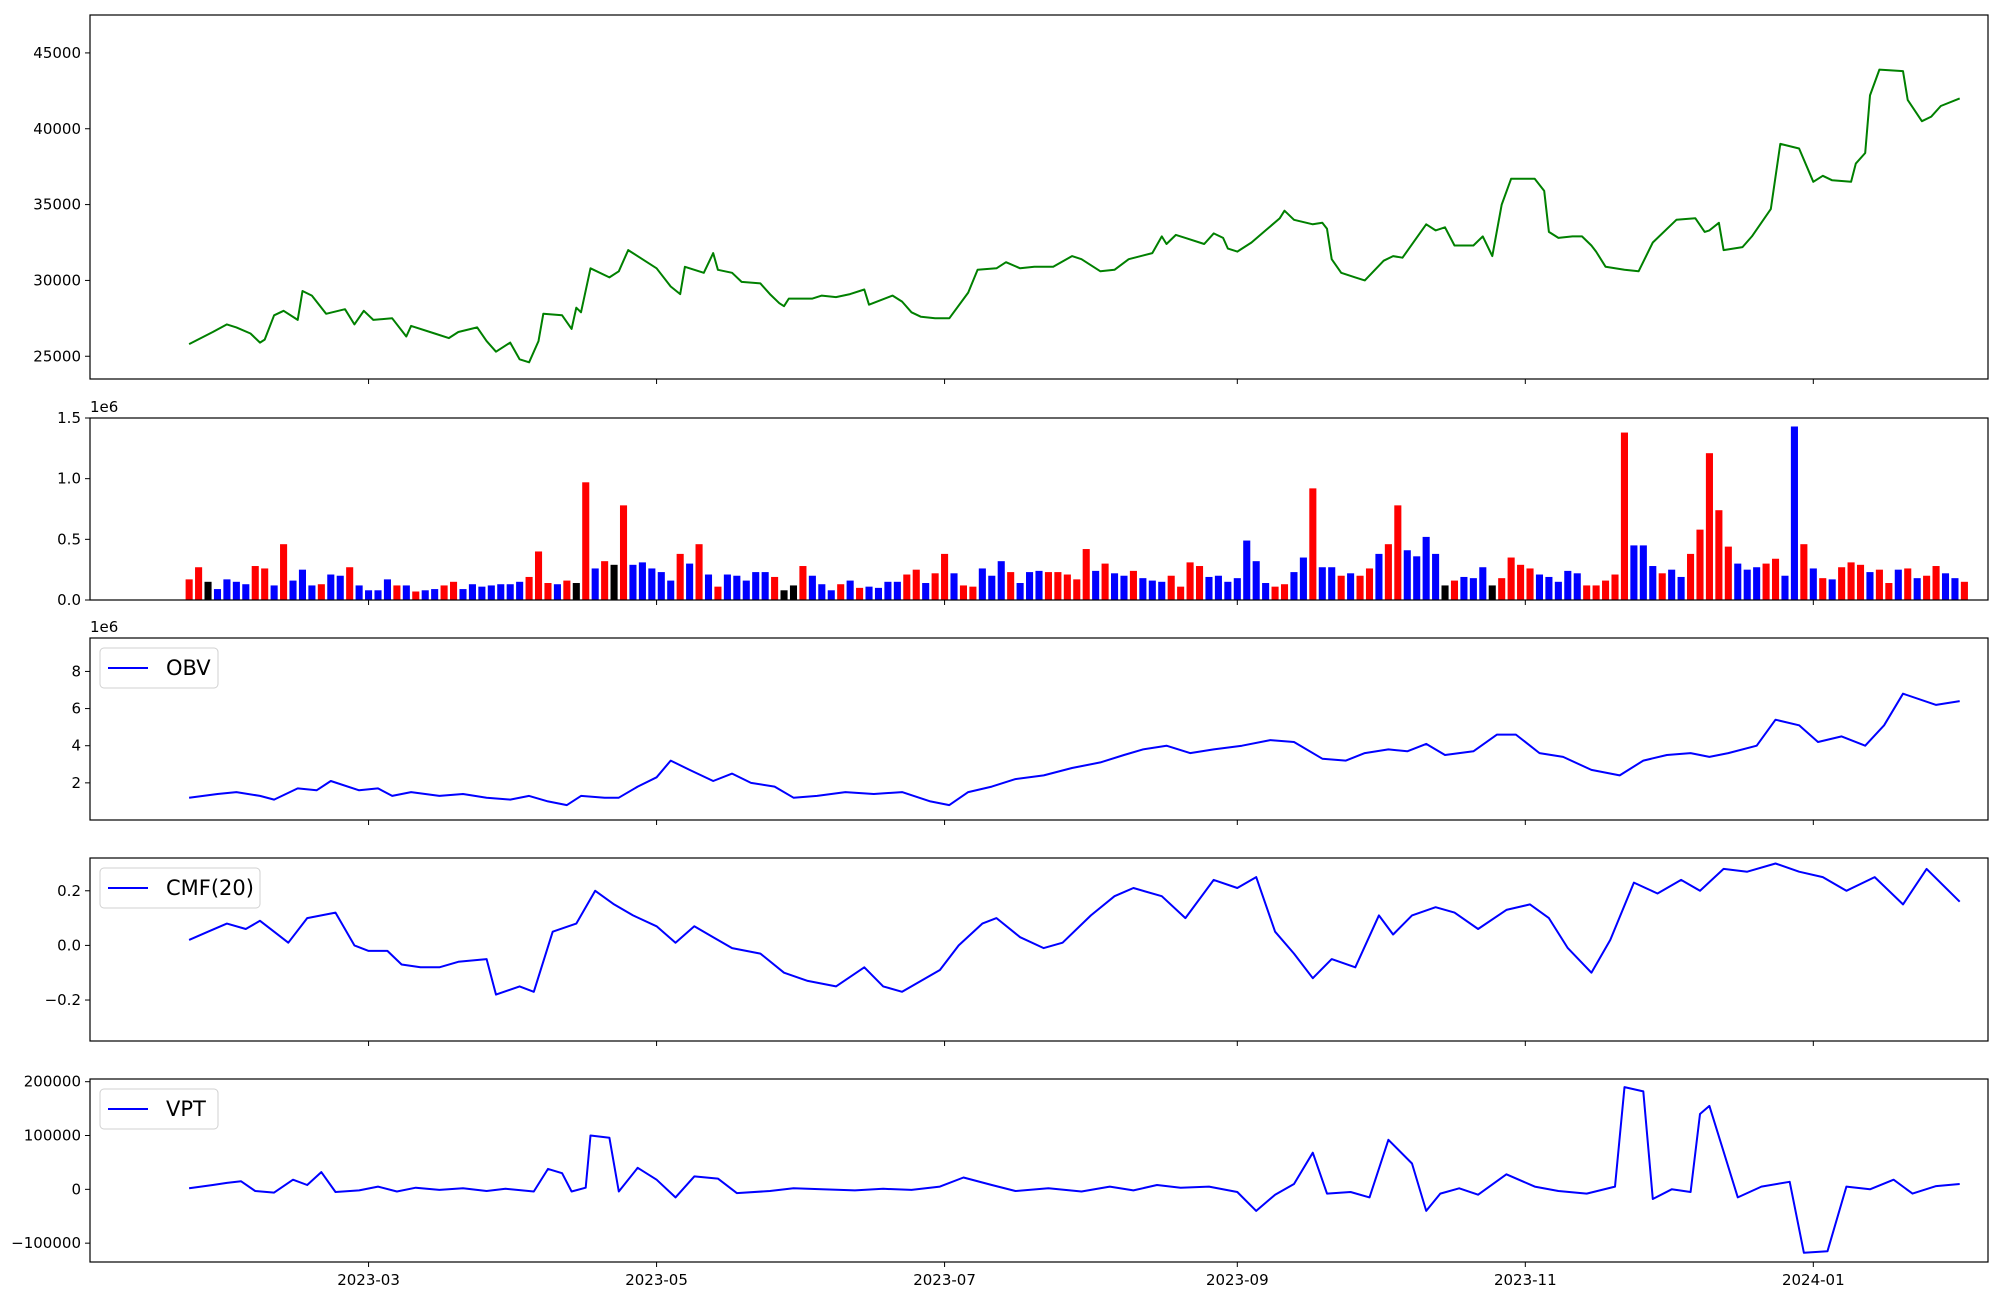 The image size is (2000, 1300). I want to click on cmf-ytick-label: −0.2, so click(63, 1000).